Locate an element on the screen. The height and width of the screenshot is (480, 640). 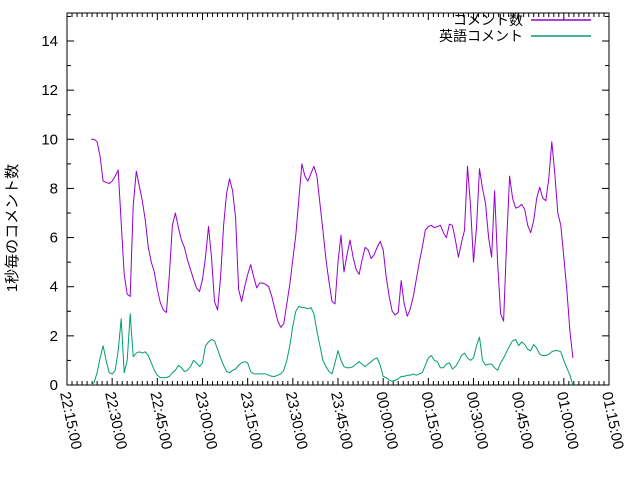
x-axis-tick-label: 00:00:00 is located at coordinates (386, 420).